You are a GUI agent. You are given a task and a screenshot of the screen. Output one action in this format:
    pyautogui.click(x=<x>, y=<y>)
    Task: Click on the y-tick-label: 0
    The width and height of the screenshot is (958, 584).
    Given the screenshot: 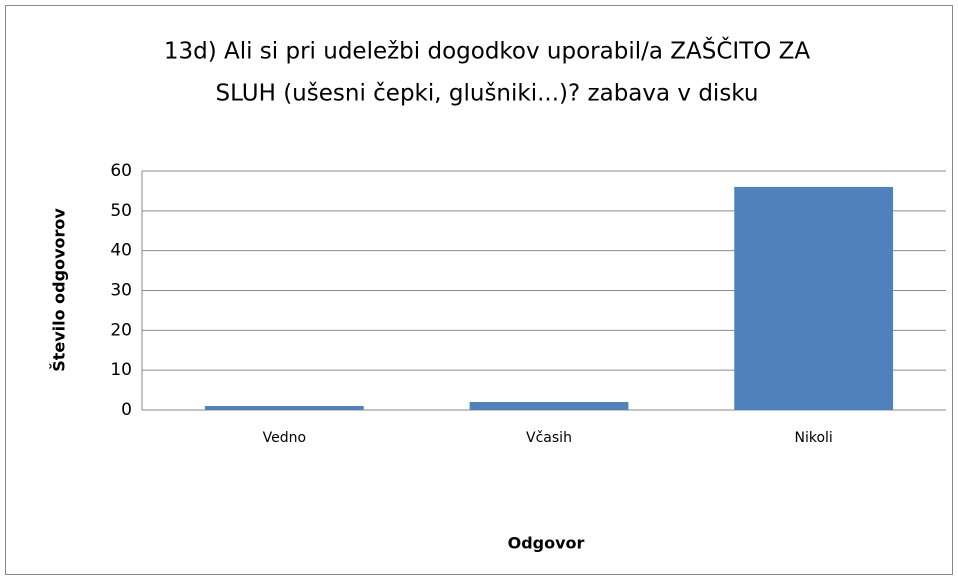 What is the action you would take?
    pyautogui.click(x=126, y=410)
    